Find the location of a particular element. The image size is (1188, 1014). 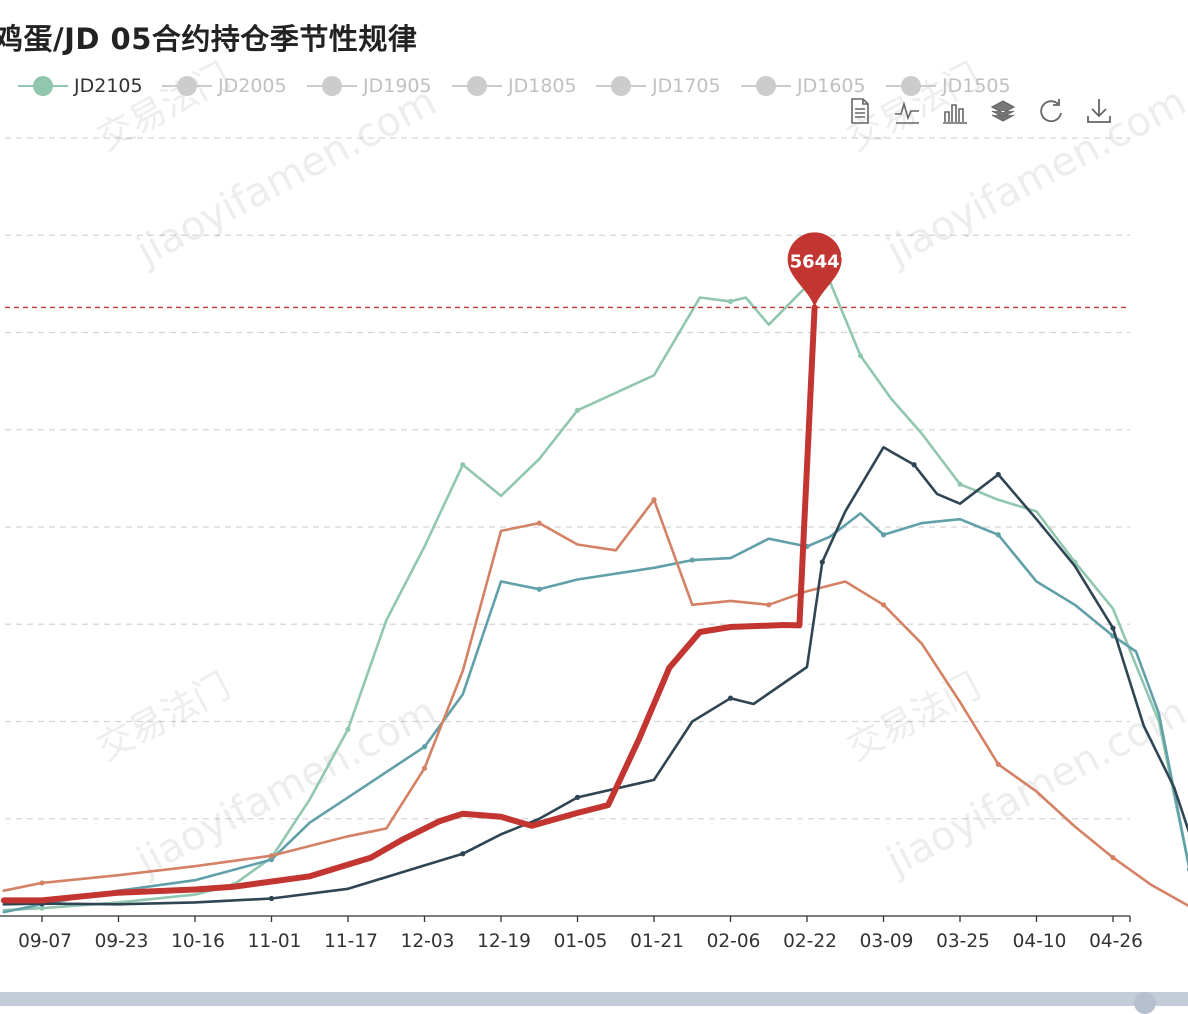

stack-icon is located at coordinates (1003, 111).